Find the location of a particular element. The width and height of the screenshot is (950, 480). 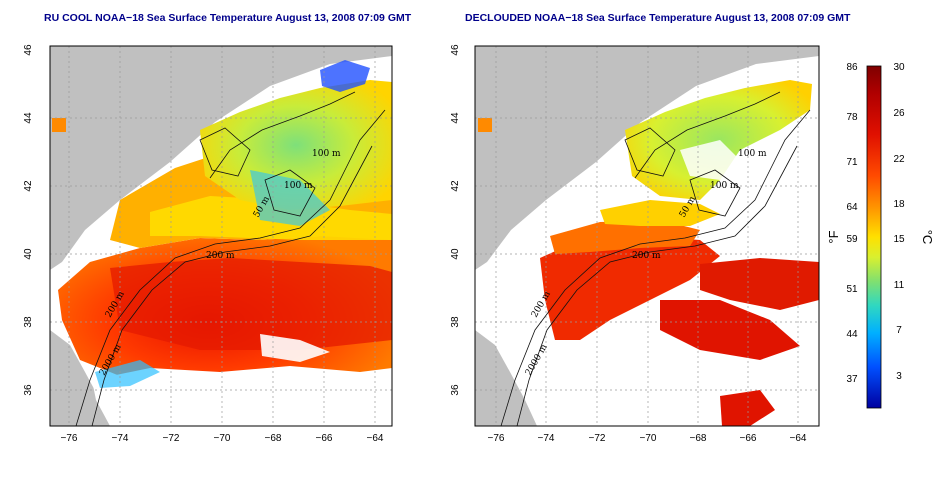

right-x-tick-64: −64 is located at coordinates (798, 438).